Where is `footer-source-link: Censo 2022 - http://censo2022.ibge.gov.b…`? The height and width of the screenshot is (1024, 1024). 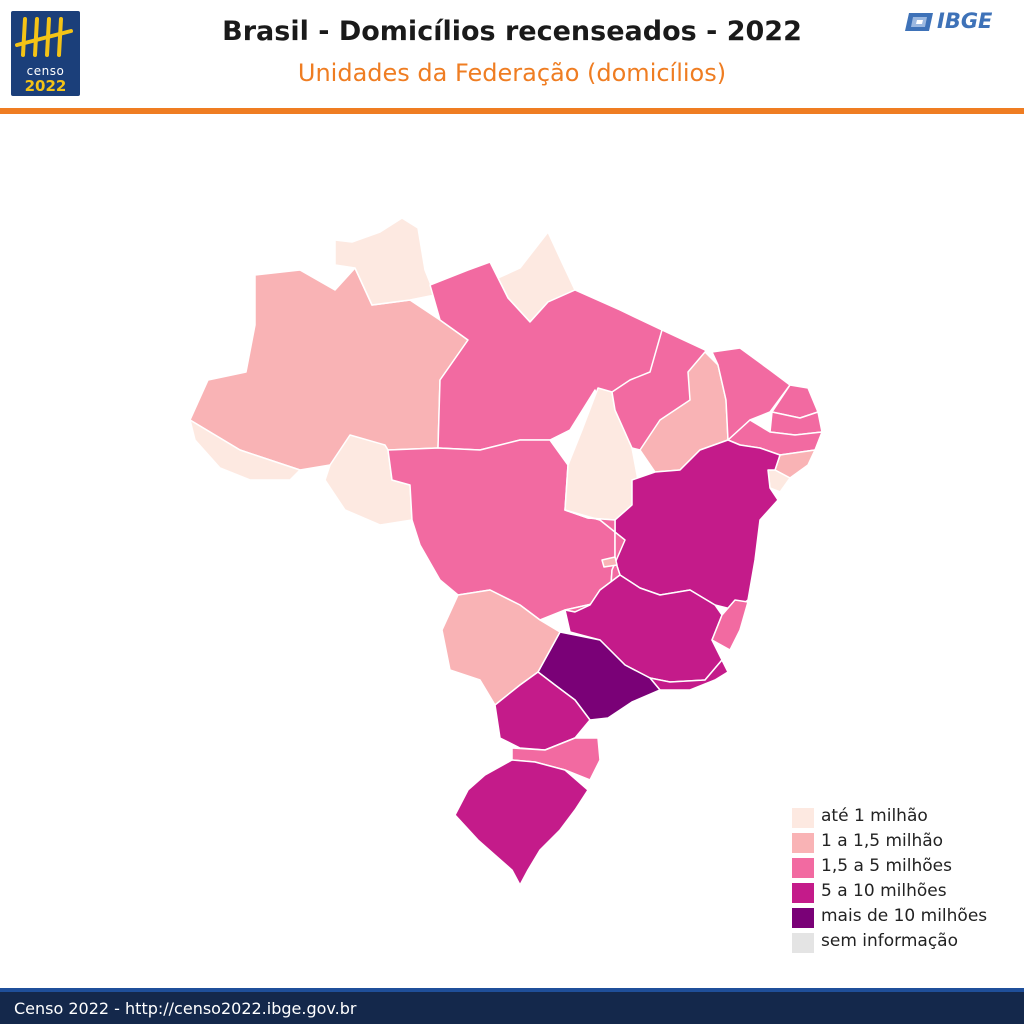
footer-source-link: Censo 2022 - http://censo2022.ibge.gov.b… is located at coordinates (185, 1008).